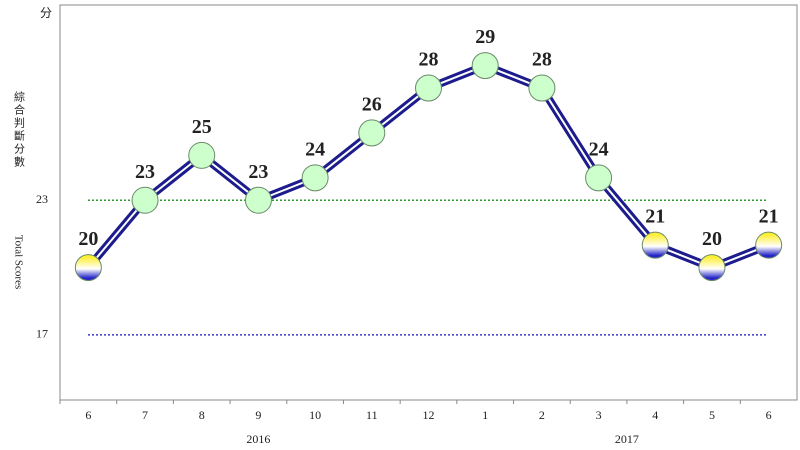 The height and width of the screenshot is (450, 800). I want to click on x-tick-label: 8, so click(202, 415).